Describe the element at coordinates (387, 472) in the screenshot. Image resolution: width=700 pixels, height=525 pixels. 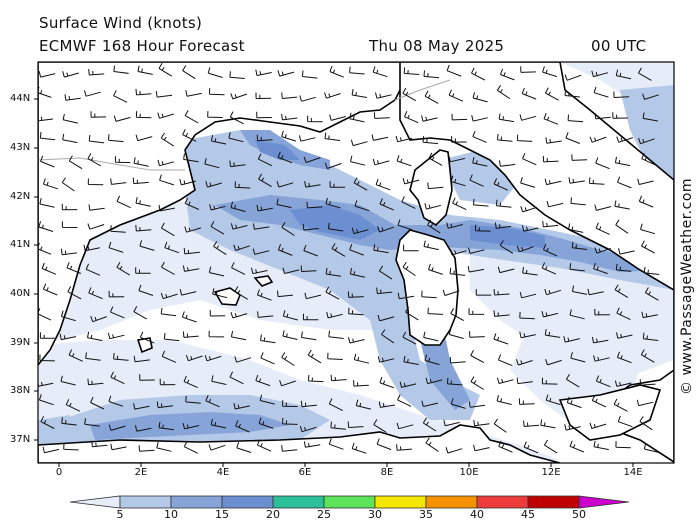
I see `lon-label-8e: 8E` at that location.